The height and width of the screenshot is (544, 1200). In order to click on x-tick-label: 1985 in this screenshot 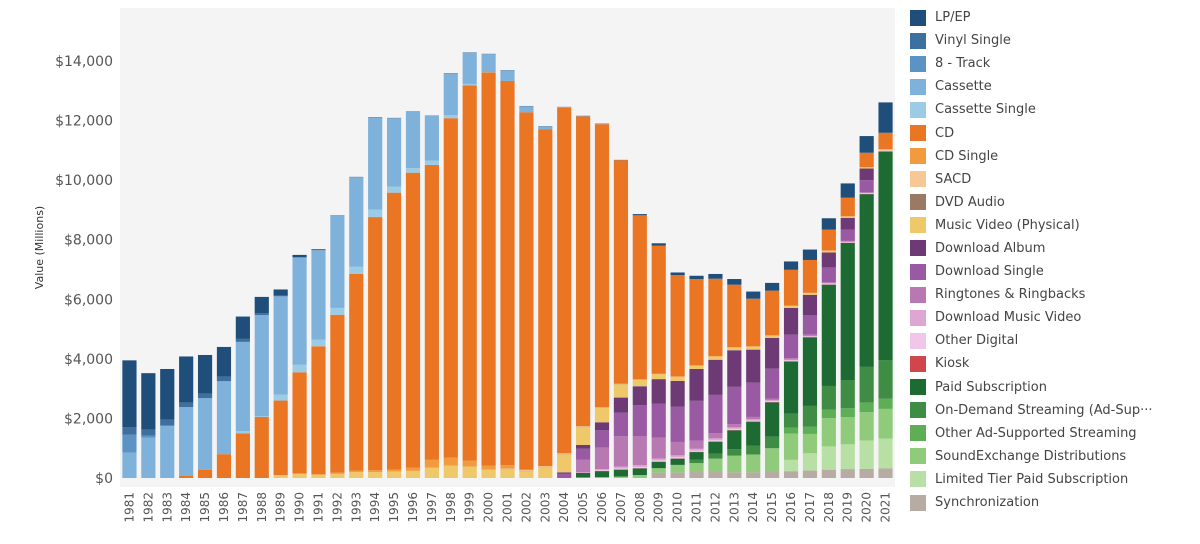, I will do `click(205, 507)`.